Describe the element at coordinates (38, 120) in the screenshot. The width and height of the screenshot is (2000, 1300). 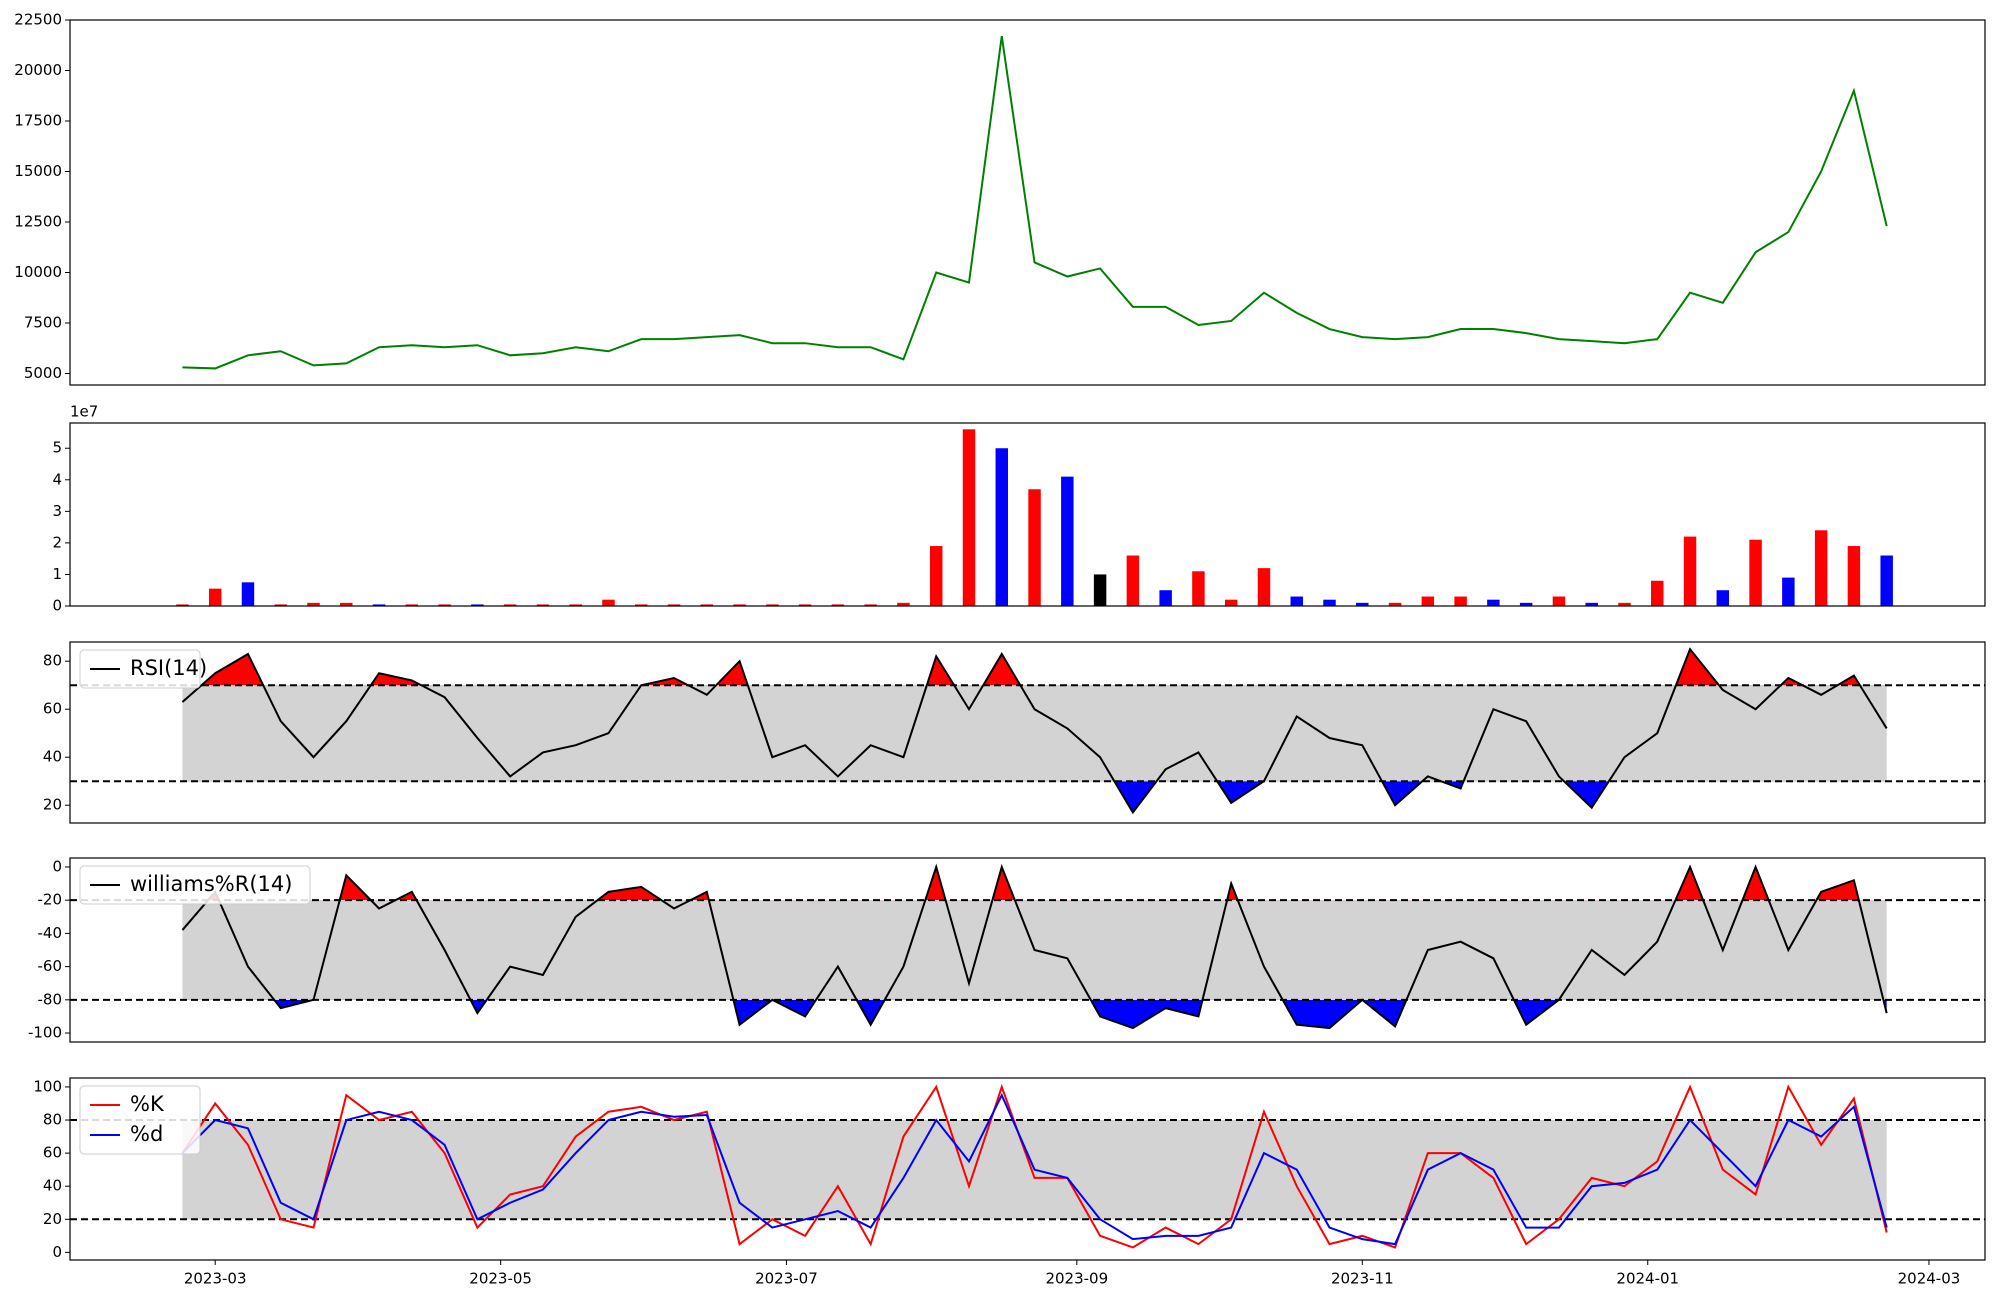
I see `y-tick-label: 17500` at that location.